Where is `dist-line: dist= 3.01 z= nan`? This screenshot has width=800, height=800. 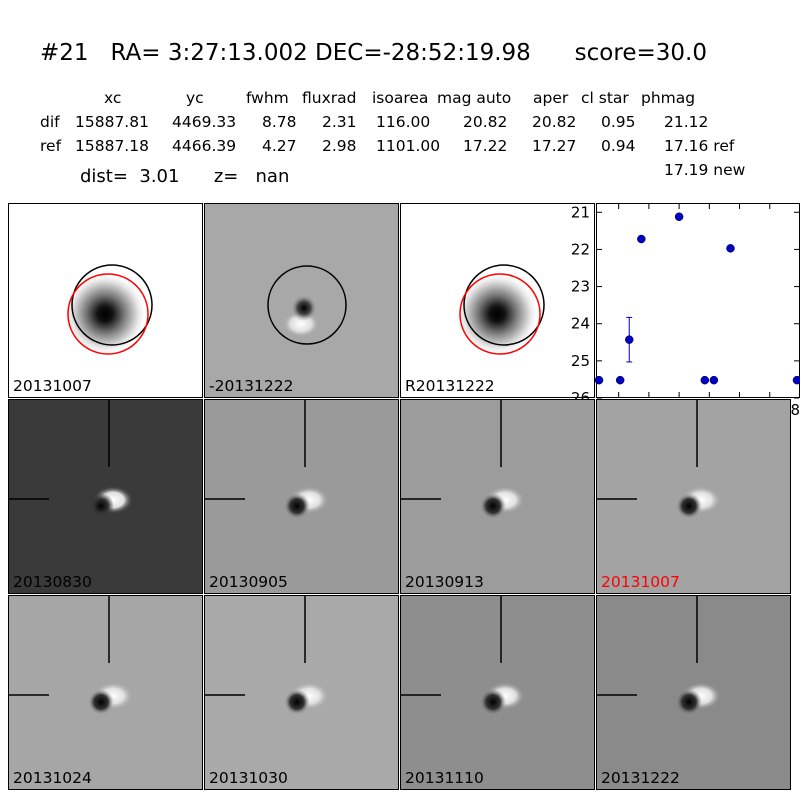 dist-line: dist= 3.01 z= nan is located at coordinates (184, 176).